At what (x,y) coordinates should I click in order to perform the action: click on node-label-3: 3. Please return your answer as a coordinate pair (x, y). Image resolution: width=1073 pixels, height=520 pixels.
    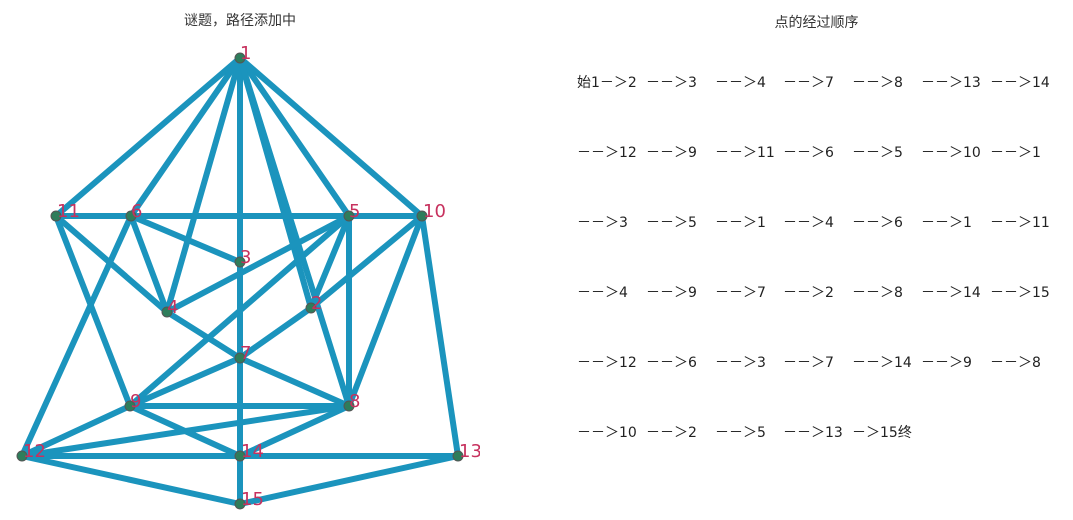
    Looking at the image, I should click on (245, 257).